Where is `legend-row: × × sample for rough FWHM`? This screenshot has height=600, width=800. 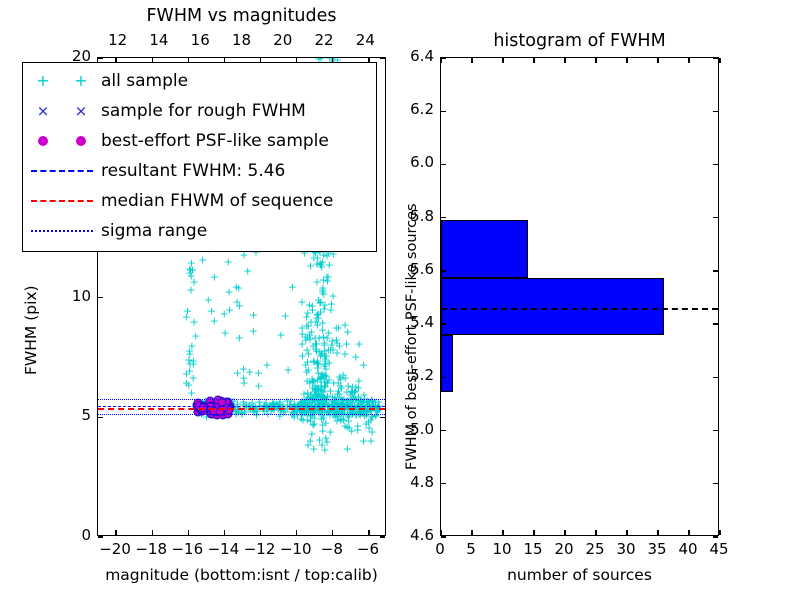 legend-row: × × sample for rough FWHM is located at coordinates (199, 111).